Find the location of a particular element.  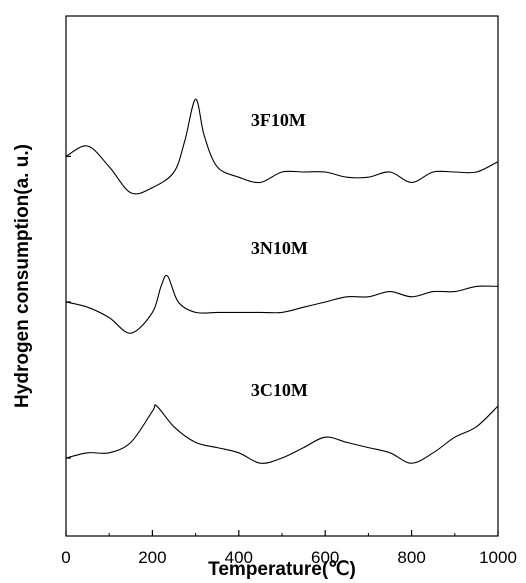

x-tick-label: 400 is located at coordinates (239, 557).